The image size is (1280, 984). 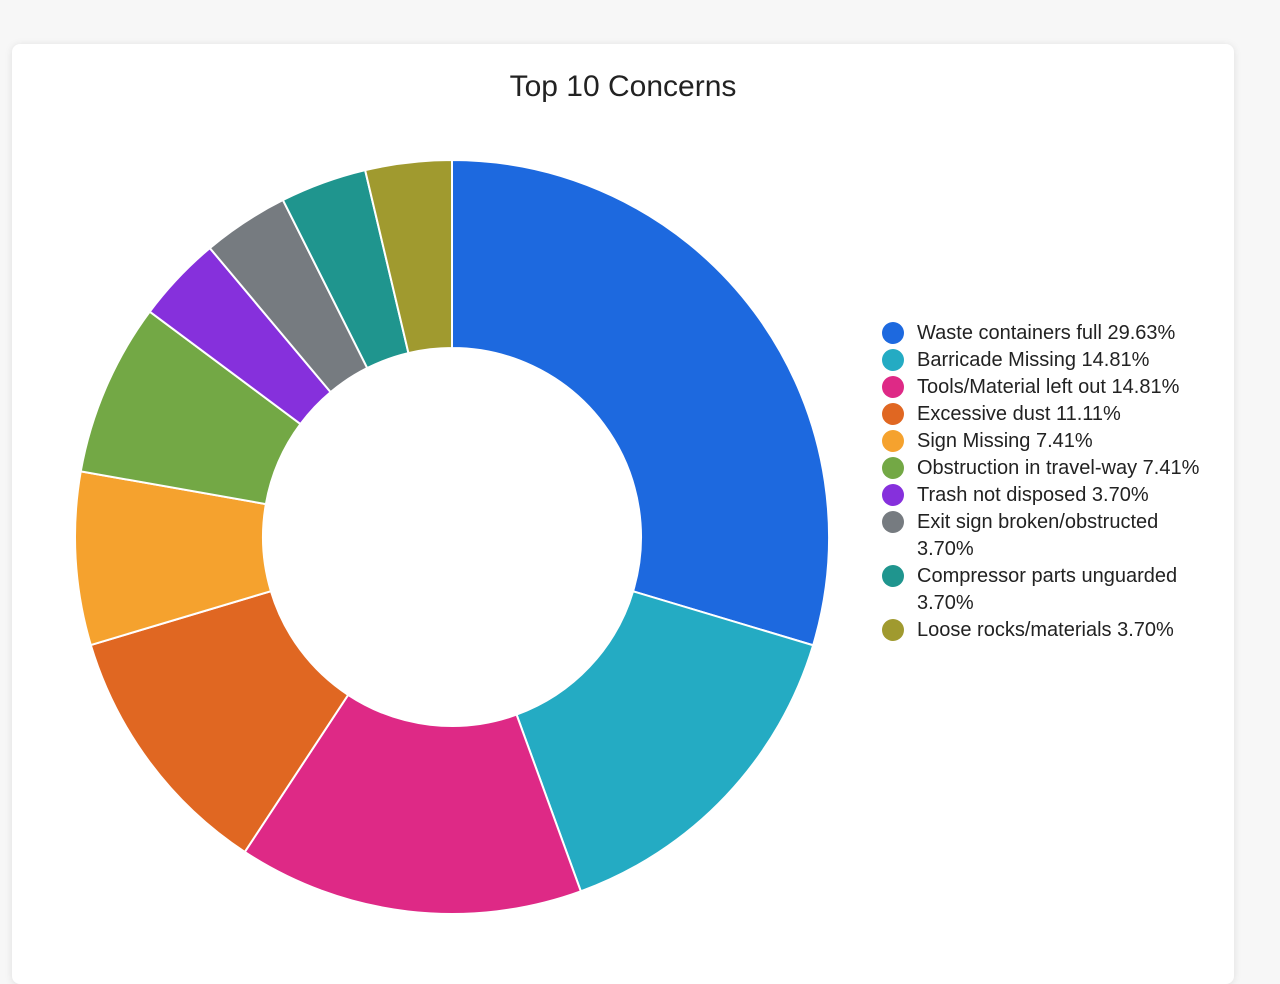 What do you see at coordinates (984, 414) in the screenshot?
I see `legend-label: Excessive dust` at bounding box center [984, 414].